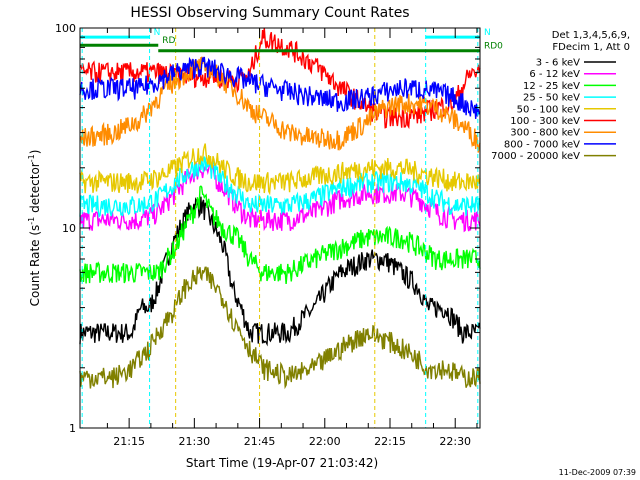 Image resolution: width=640 pixels, height=480 pixels. I want to click on series-line-50-100-kev, so click(280, 169).